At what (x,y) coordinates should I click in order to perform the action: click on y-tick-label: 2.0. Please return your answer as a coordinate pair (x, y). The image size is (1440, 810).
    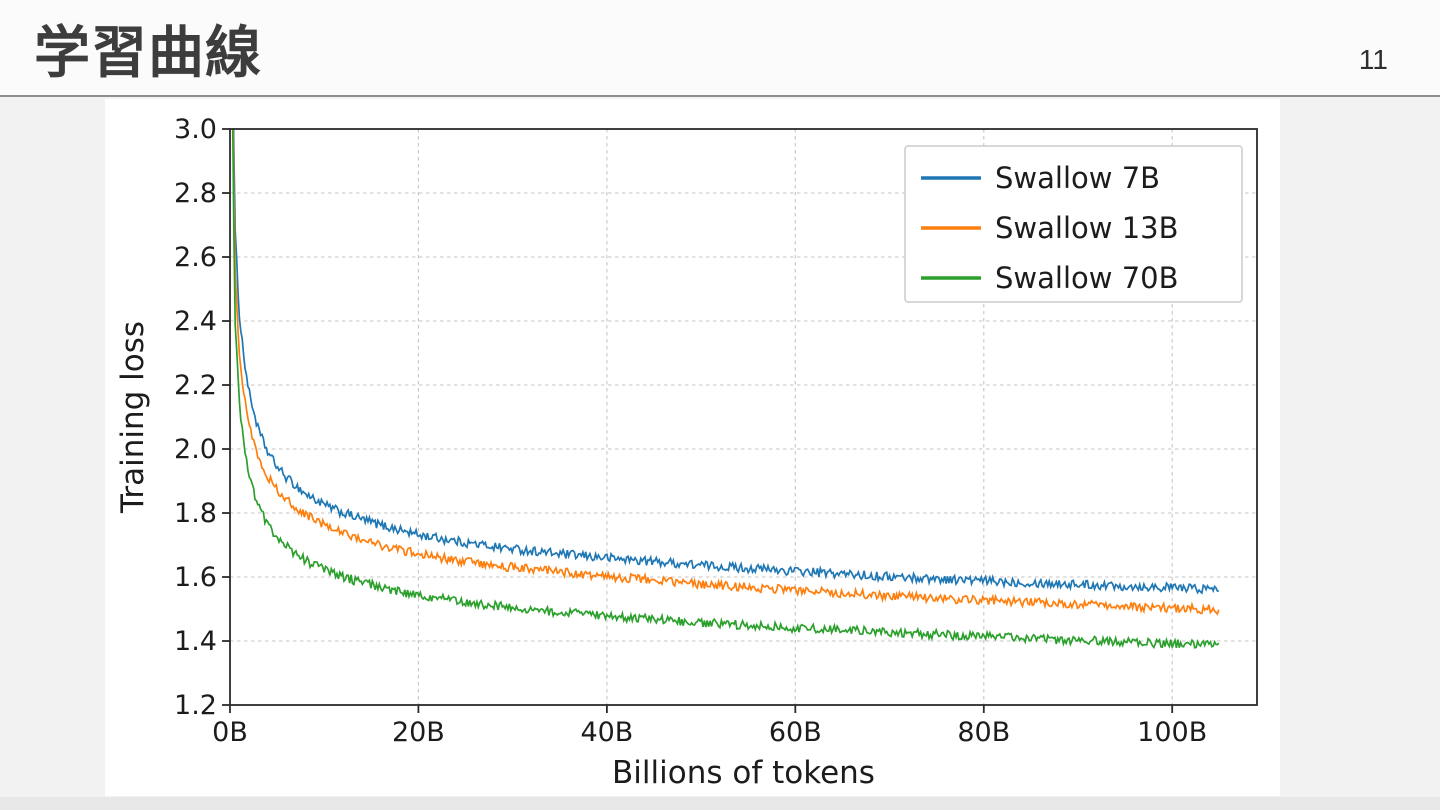
    Looking at the image, I should click on (195, 449).